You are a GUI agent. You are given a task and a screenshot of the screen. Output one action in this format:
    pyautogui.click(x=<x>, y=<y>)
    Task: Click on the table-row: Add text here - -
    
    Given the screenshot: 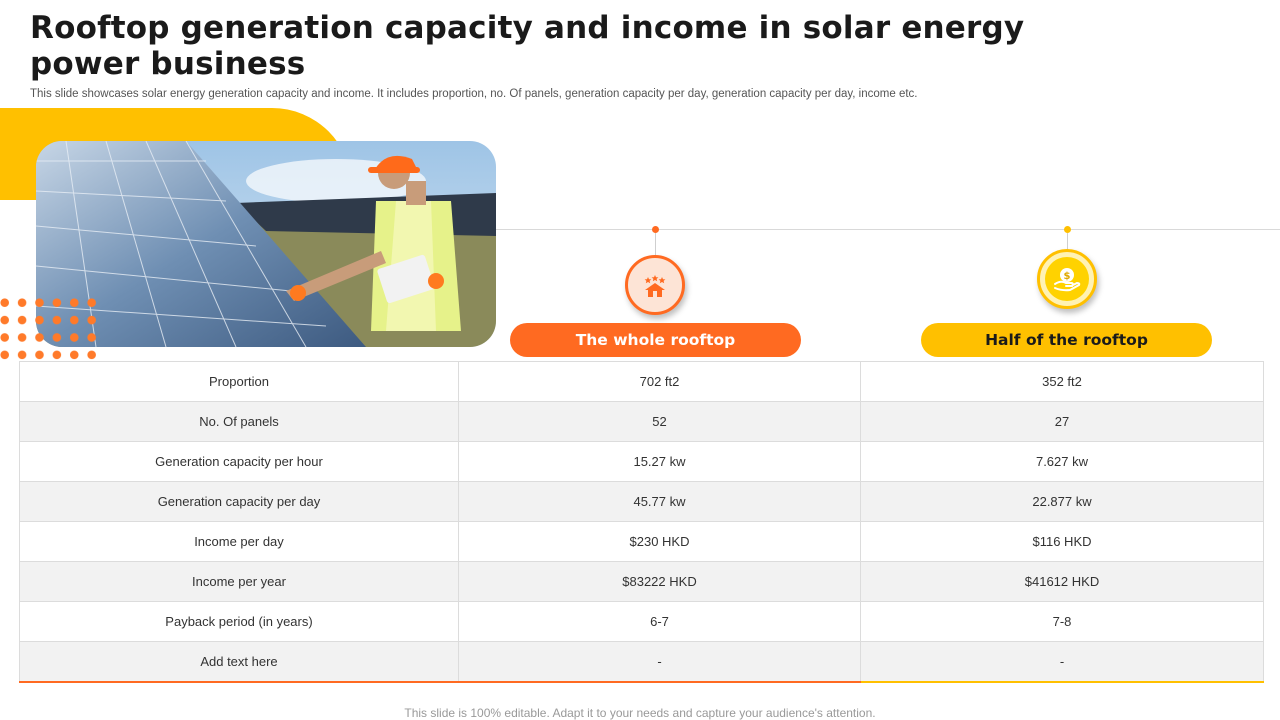 What is the action you would take?
    pyautogui.click(x=641, y=662)
    